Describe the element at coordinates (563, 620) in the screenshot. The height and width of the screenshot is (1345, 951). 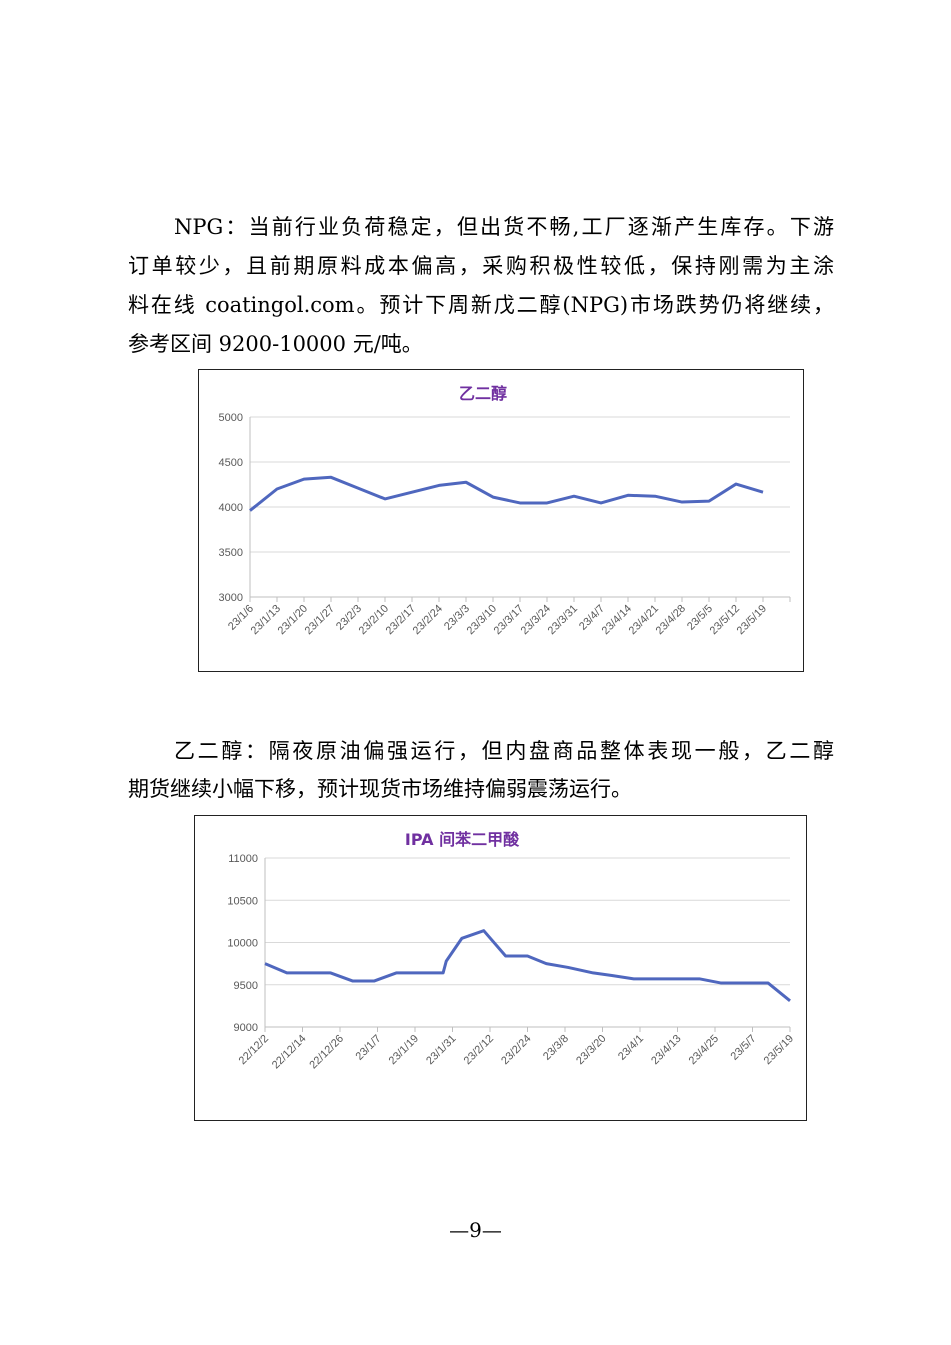
I see `x-tick-label: 23/3/31` at that location.